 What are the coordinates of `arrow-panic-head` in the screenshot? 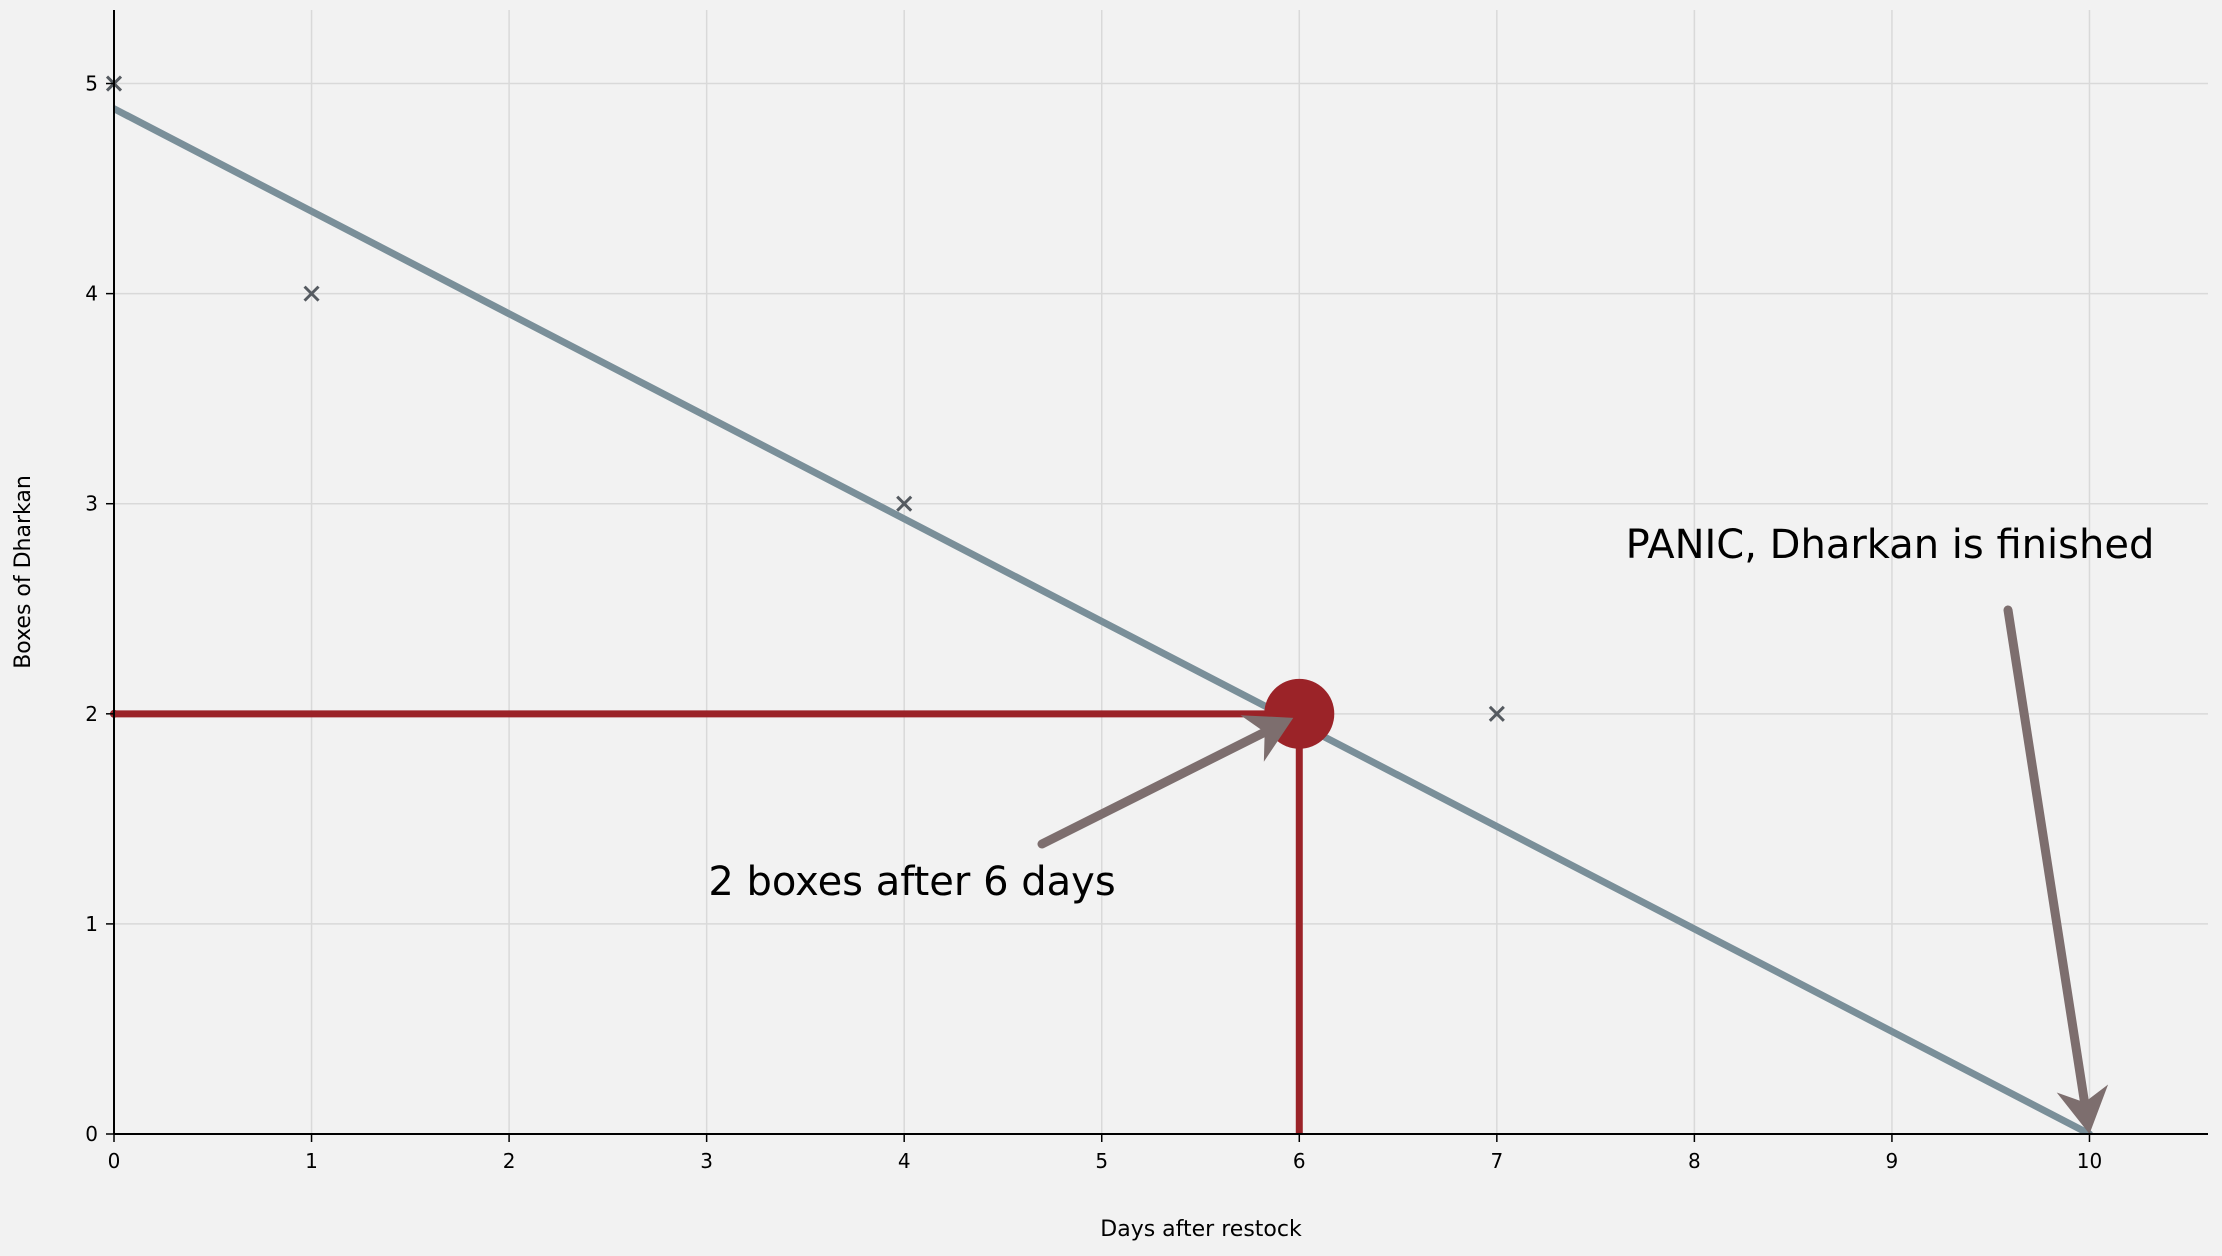 It's located at (2082, 1109).